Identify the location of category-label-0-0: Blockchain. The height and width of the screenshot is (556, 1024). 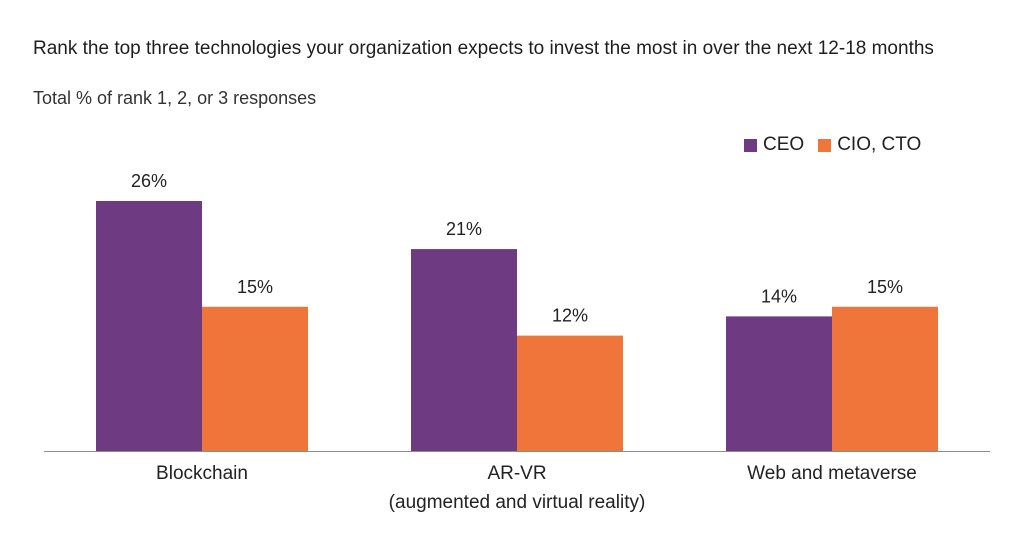
(202, 473).